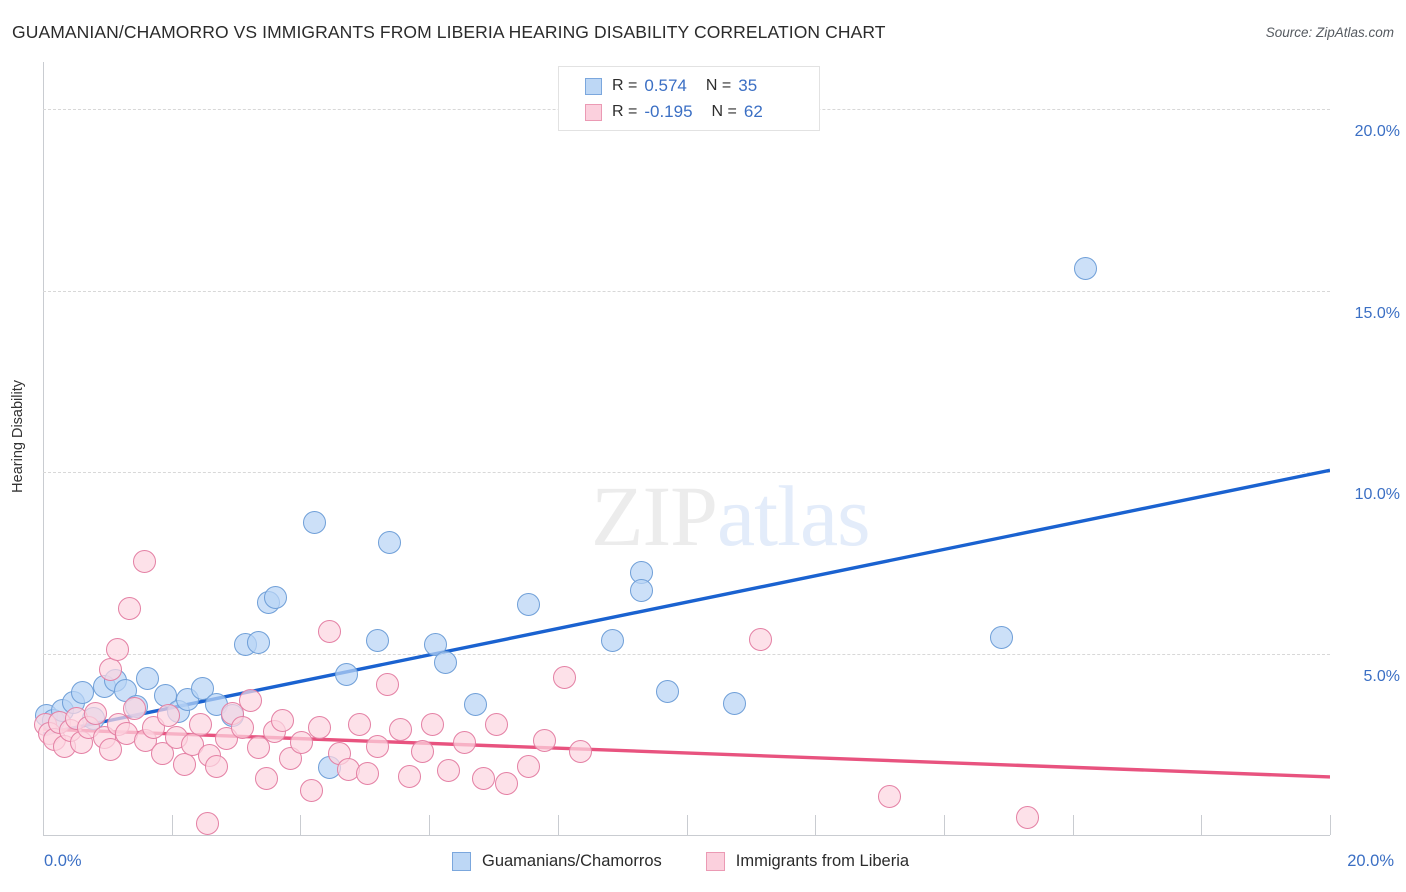 The width and height of the screenshot is (1406, 892). I want to click on y-axis-title: Hearing Disability, so click(18, 436).